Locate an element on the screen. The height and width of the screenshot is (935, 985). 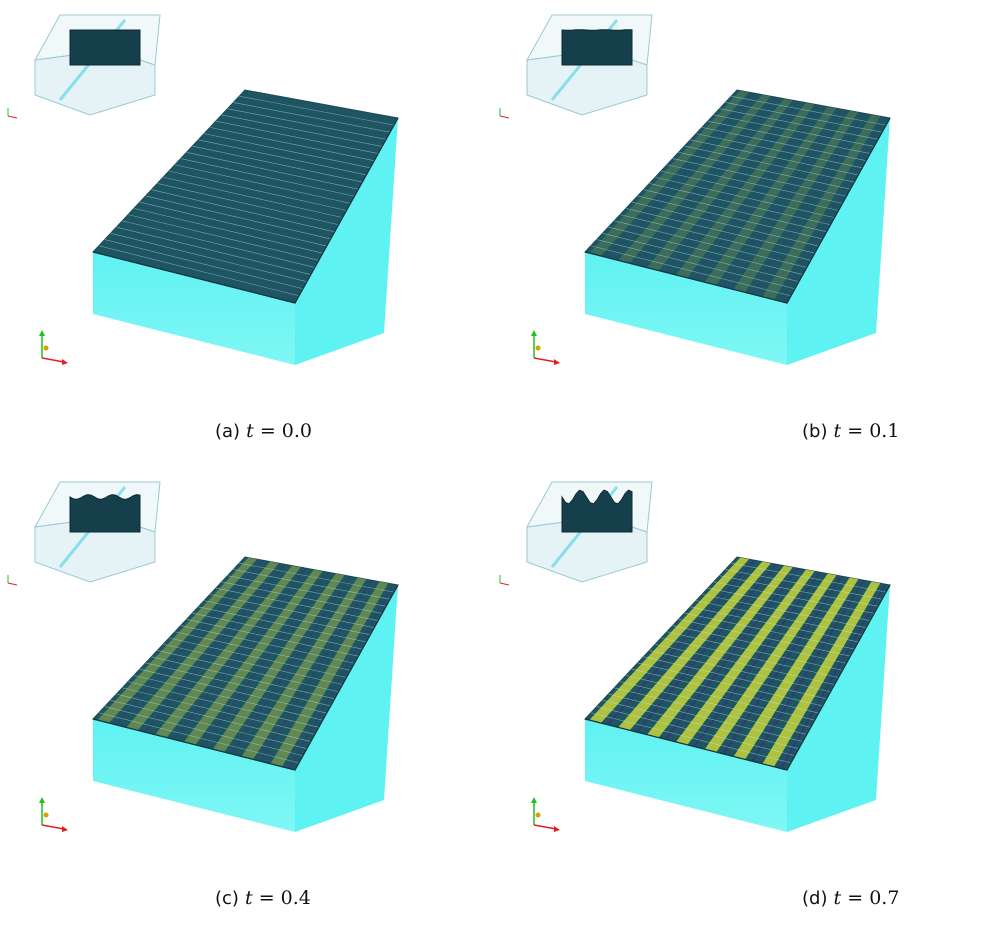
axis-x-arrow is located at coordinates (557, 362).